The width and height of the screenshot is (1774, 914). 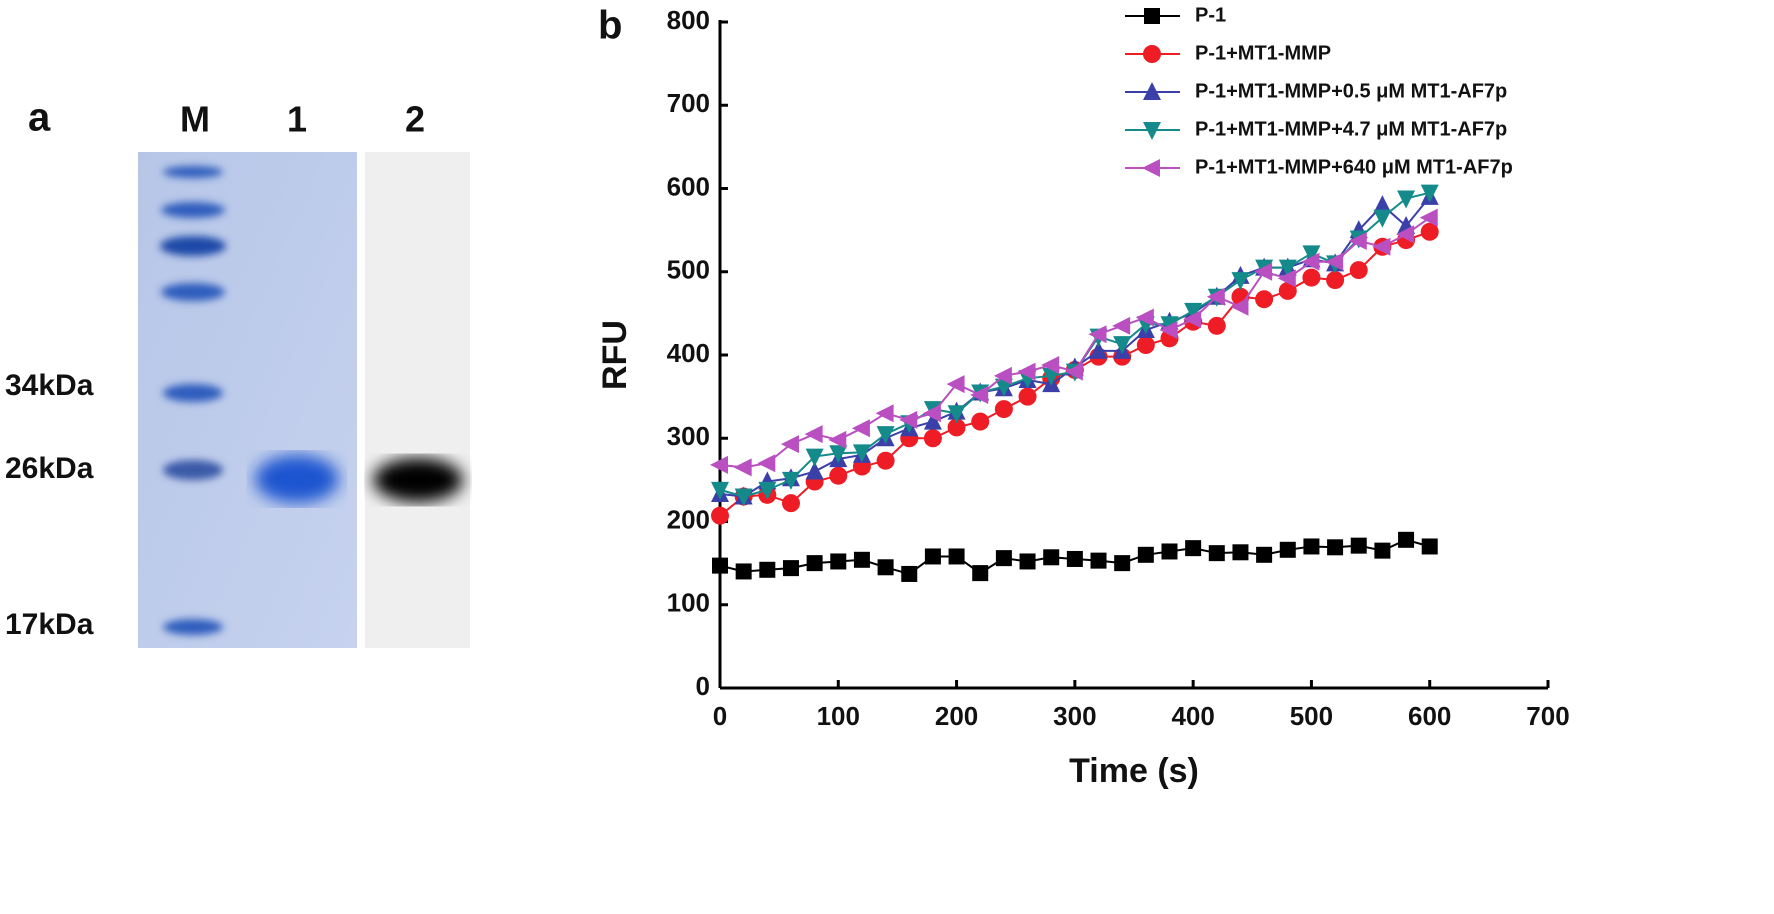 What do you see at coordinates (688, 270) in the screenshot?
I see `y-tick-label: 500` at bounding box center [688, 270].